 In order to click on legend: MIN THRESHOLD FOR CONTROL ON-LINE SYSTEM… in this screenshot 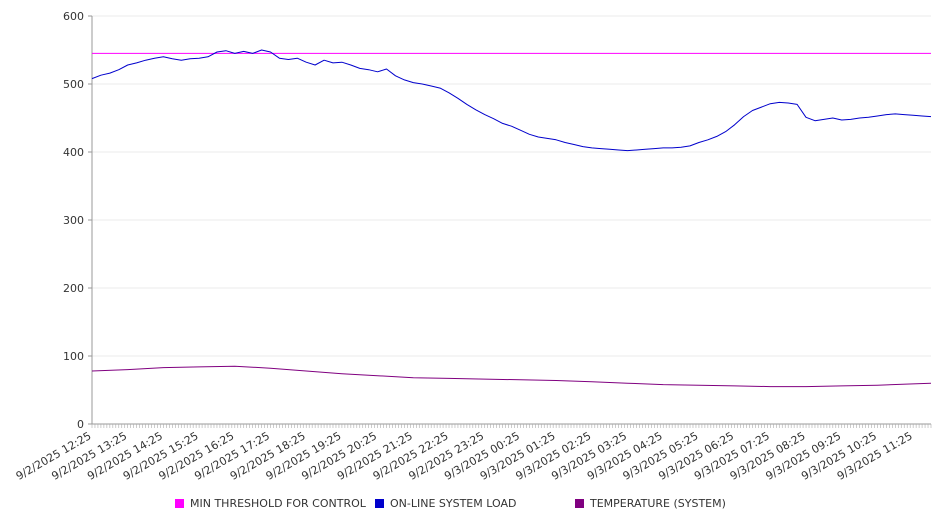, I will do `click(473, 506)`.